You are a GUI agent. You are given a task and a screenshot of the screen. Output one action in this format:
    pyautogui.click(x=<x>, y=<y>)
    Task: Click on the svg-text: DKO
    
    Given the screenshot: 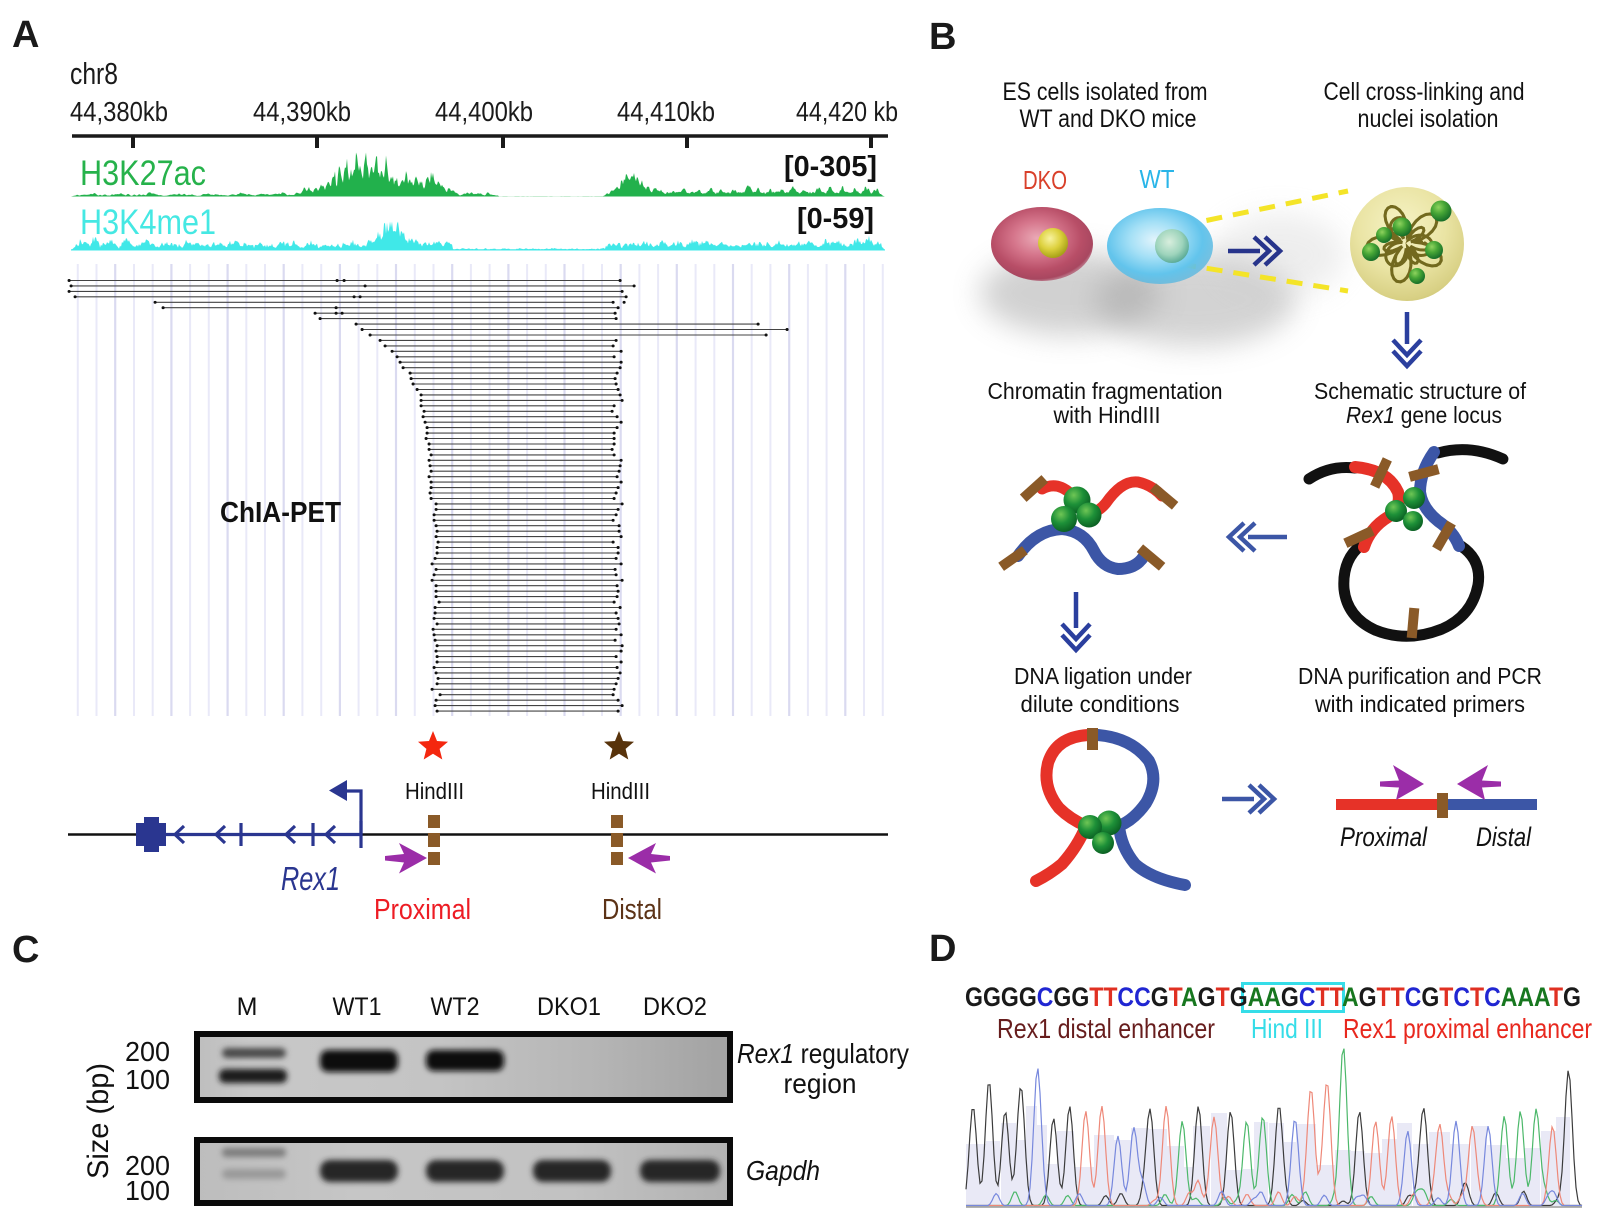 What is the action you would take?
    pyautogui.click(x=1045, y=180)
    